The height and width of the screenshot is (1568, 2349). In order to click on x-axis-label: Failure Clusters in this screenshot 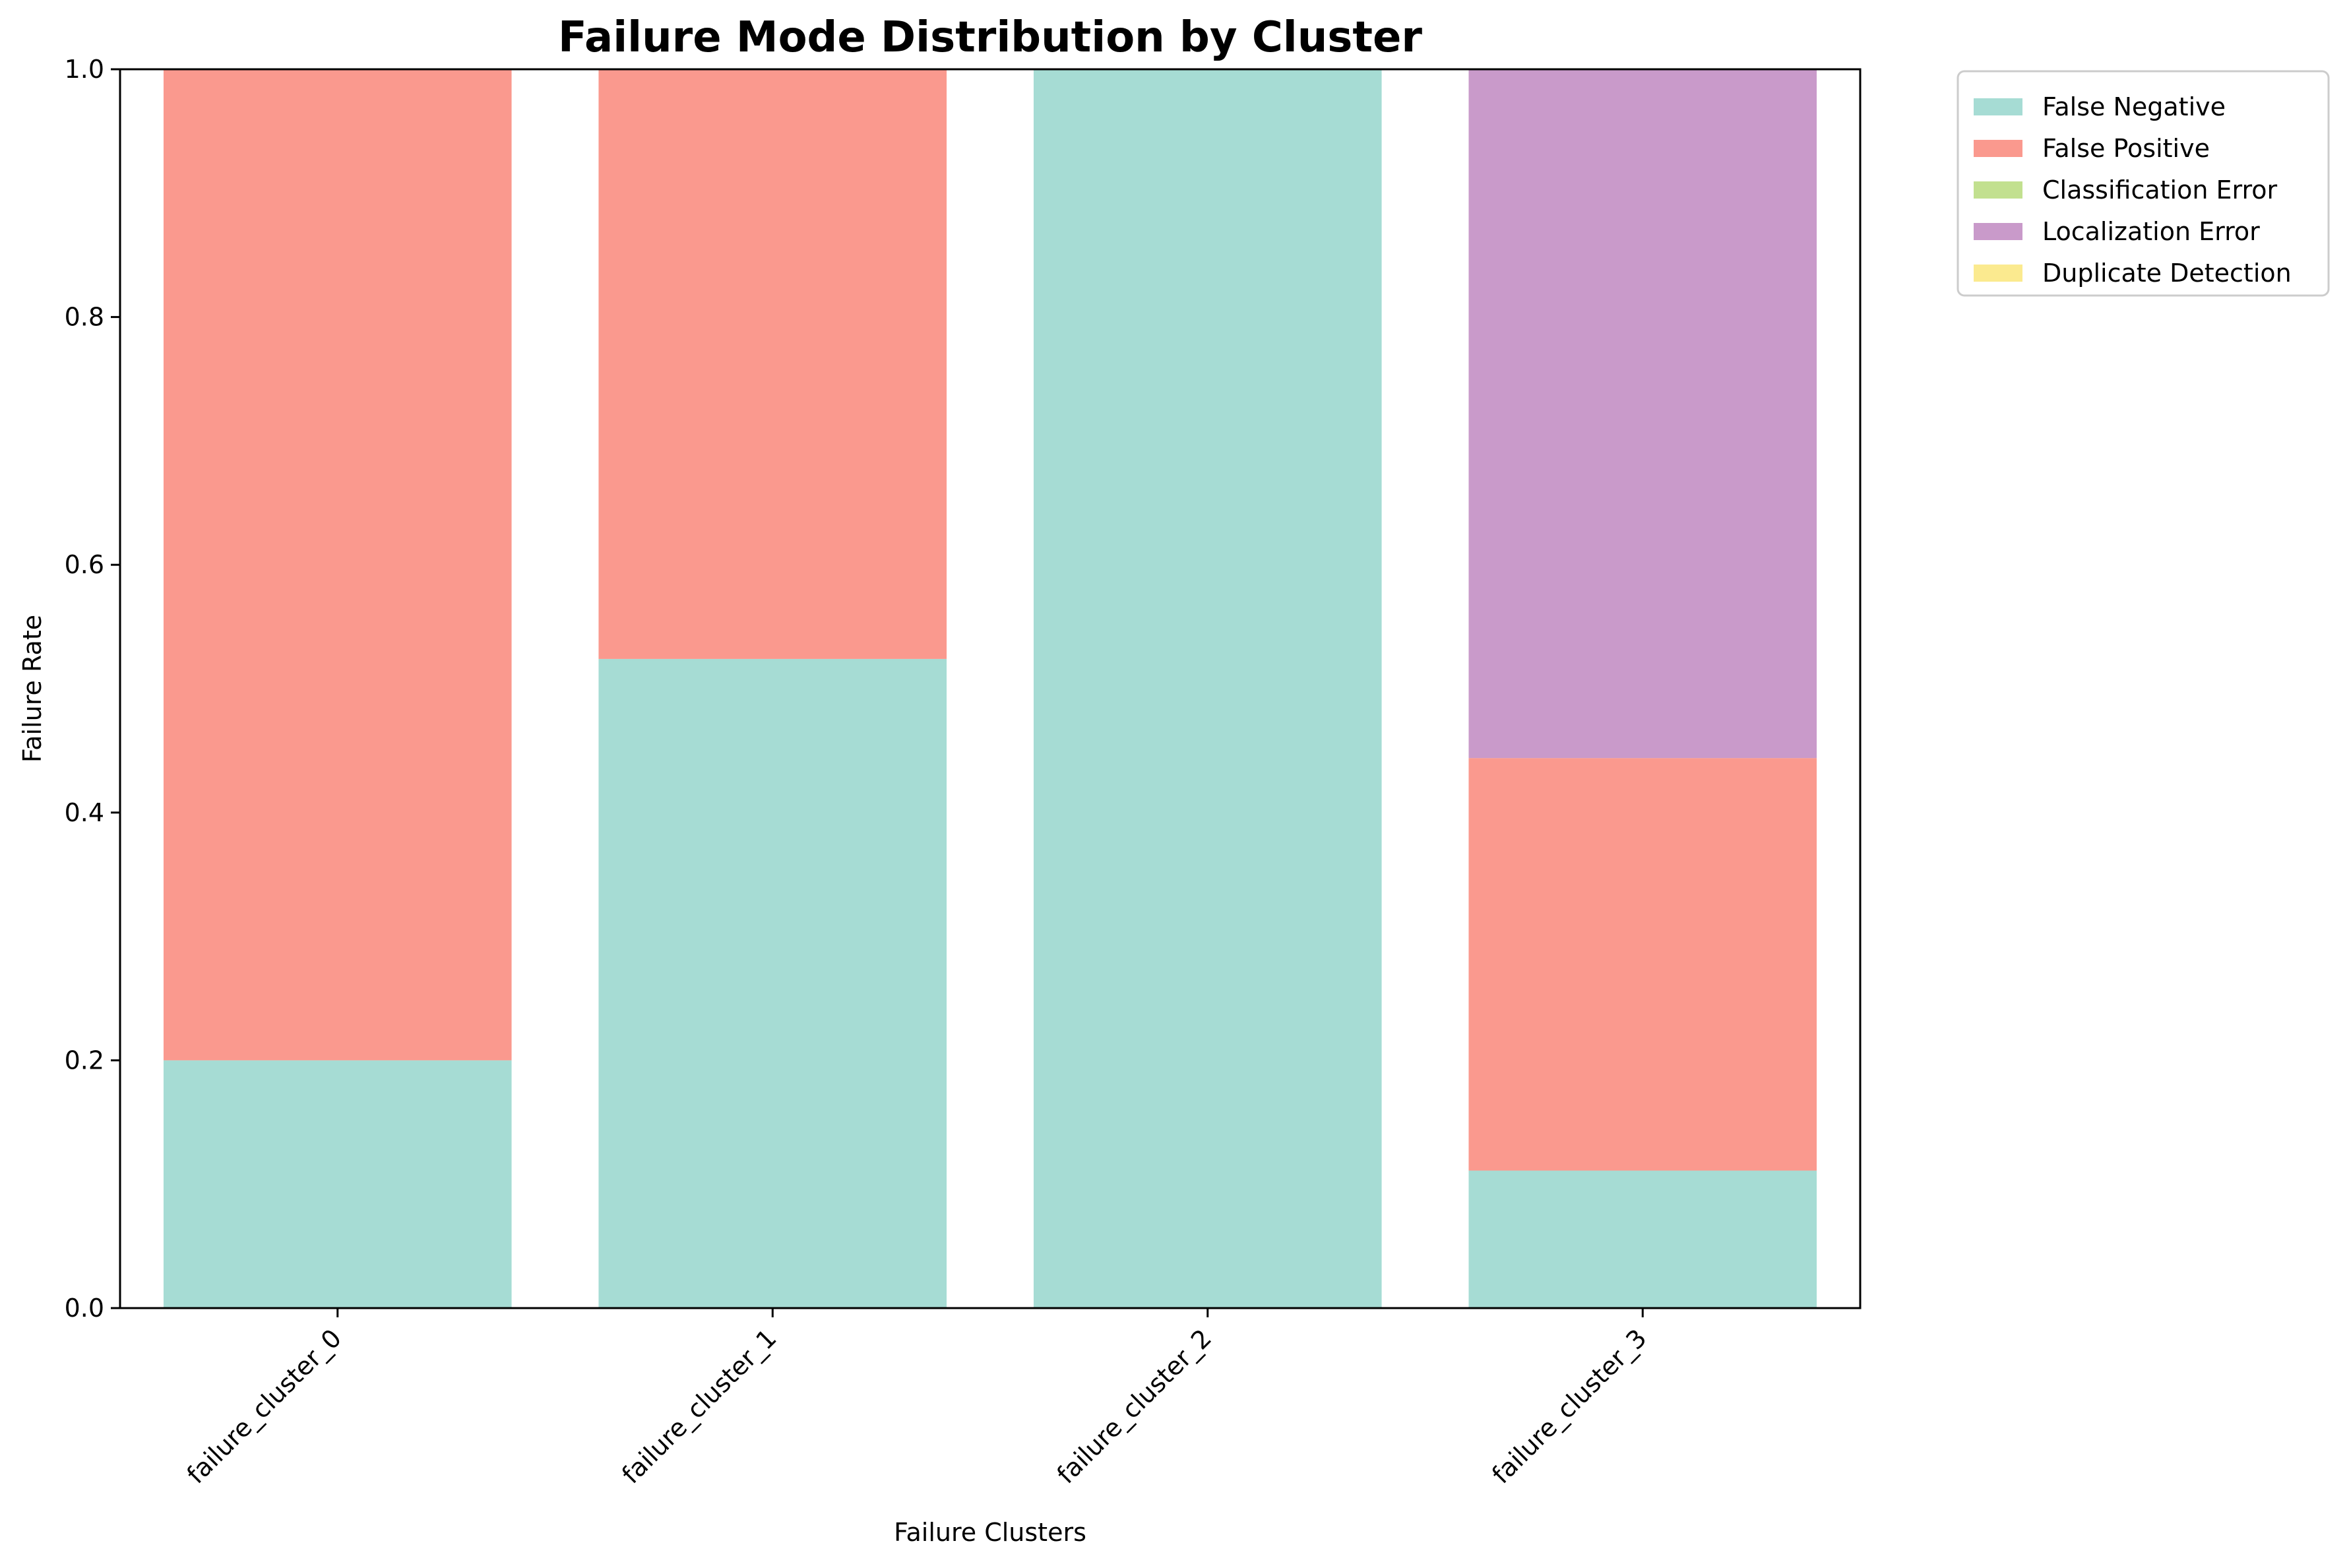, I will do `click(990, 1532)`.